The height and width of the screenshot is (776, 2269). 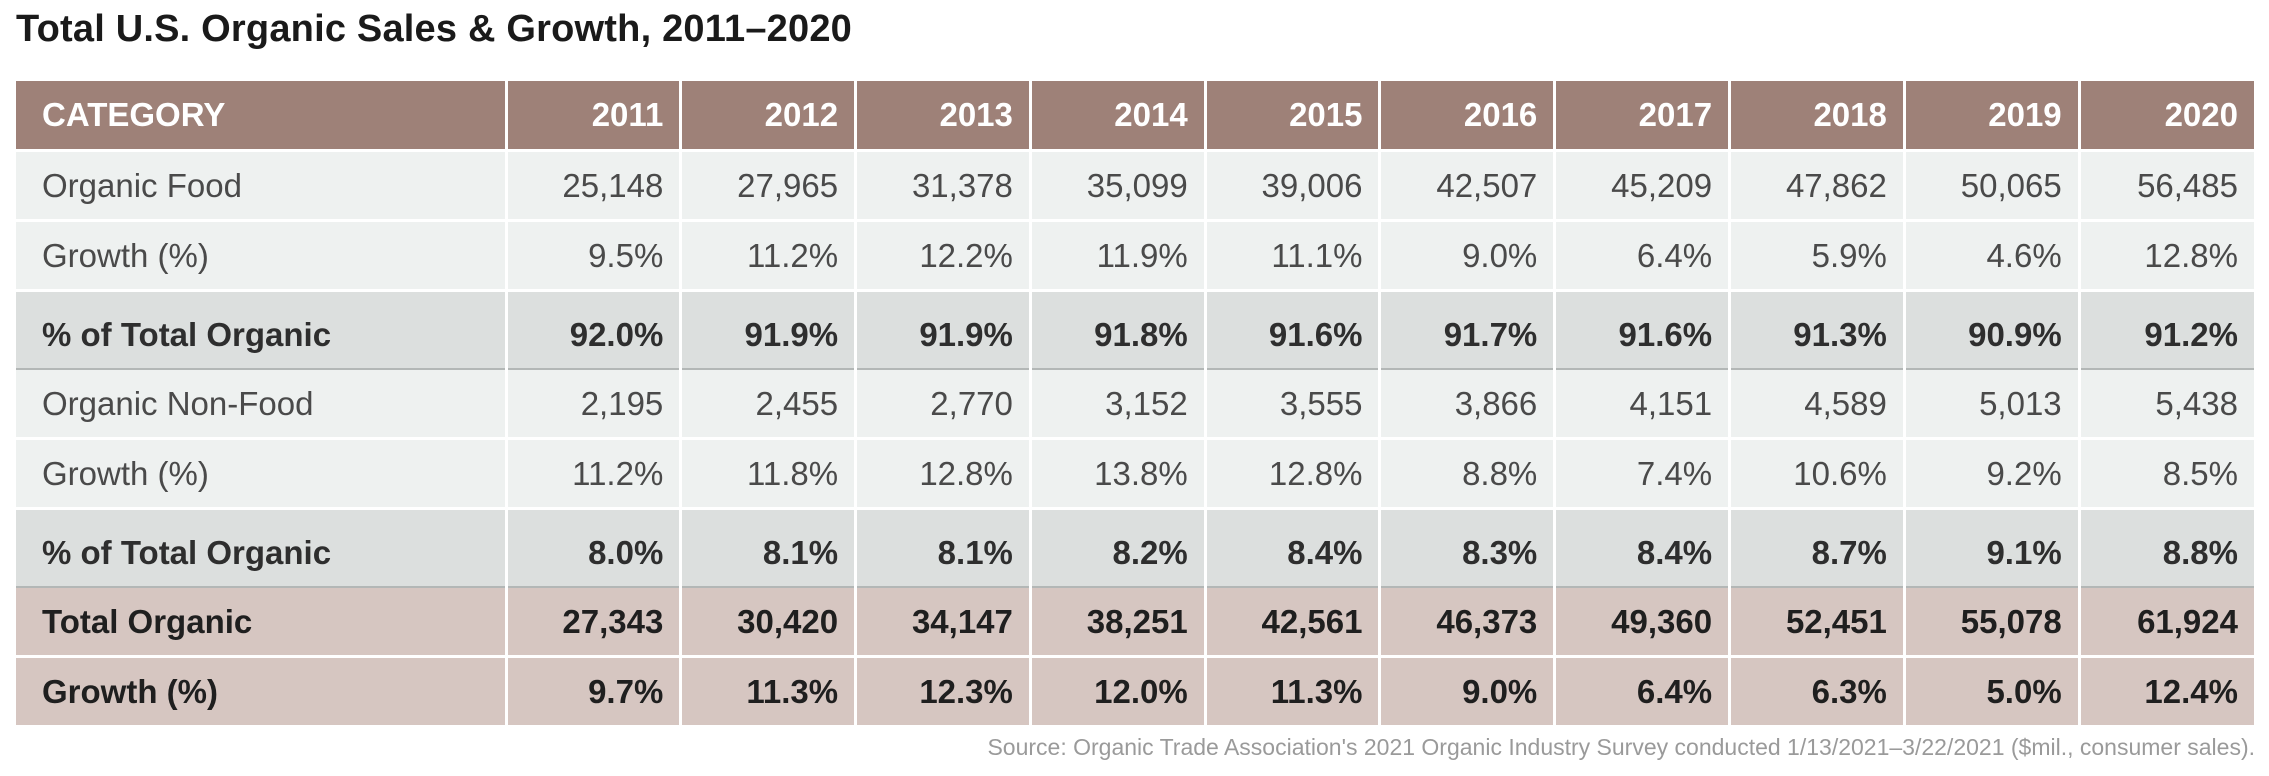 I want to click on table-cell: 92.0%, so click(x=592, y=330).